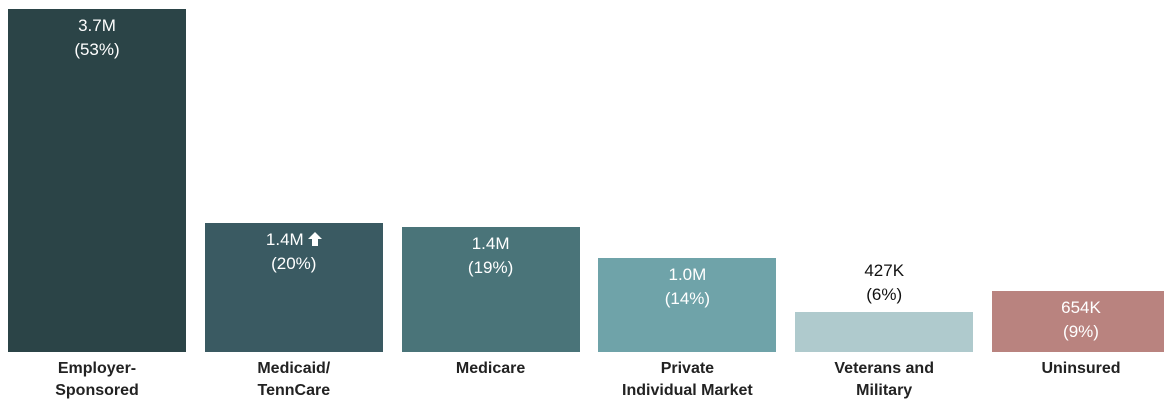 The height and width of the screenshot is (402, 1164). Describe the element at coordinates (294, 264) in the screenshot. I see `percent-label: (20%)` at that location.